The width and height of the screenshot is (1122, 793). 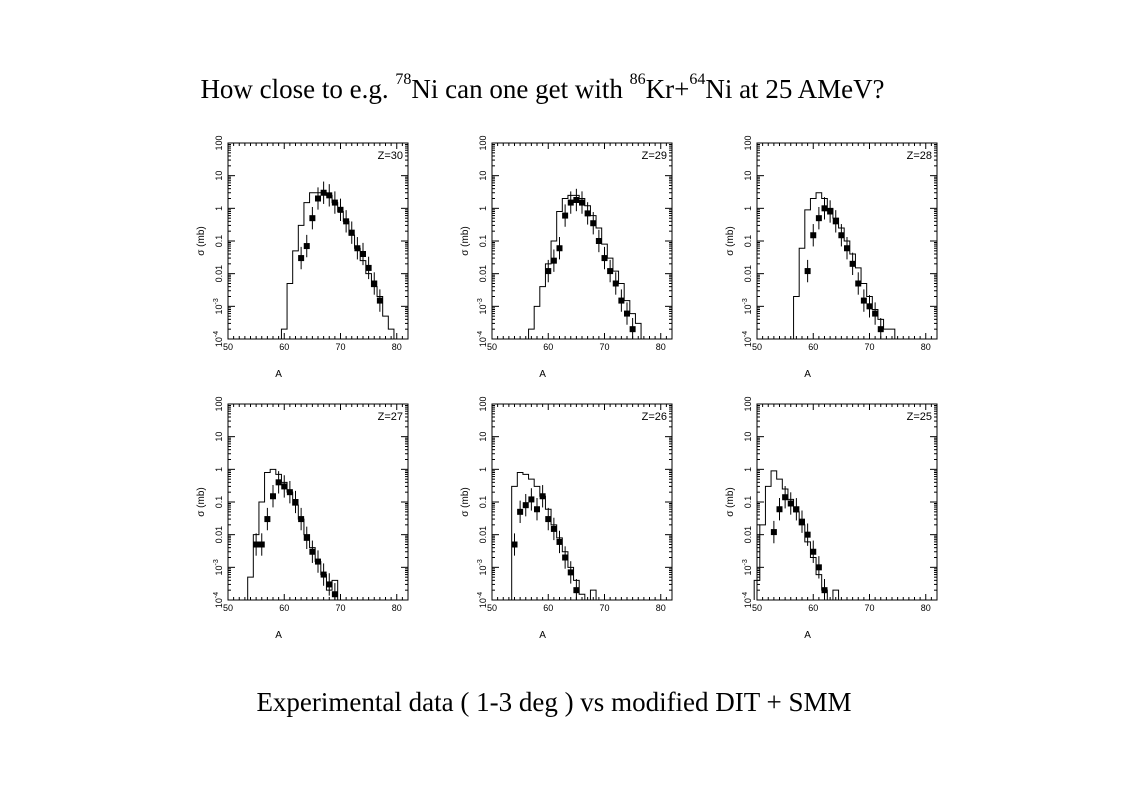 I want to click on panel-label: Z=28, so click(x=919, y=156).